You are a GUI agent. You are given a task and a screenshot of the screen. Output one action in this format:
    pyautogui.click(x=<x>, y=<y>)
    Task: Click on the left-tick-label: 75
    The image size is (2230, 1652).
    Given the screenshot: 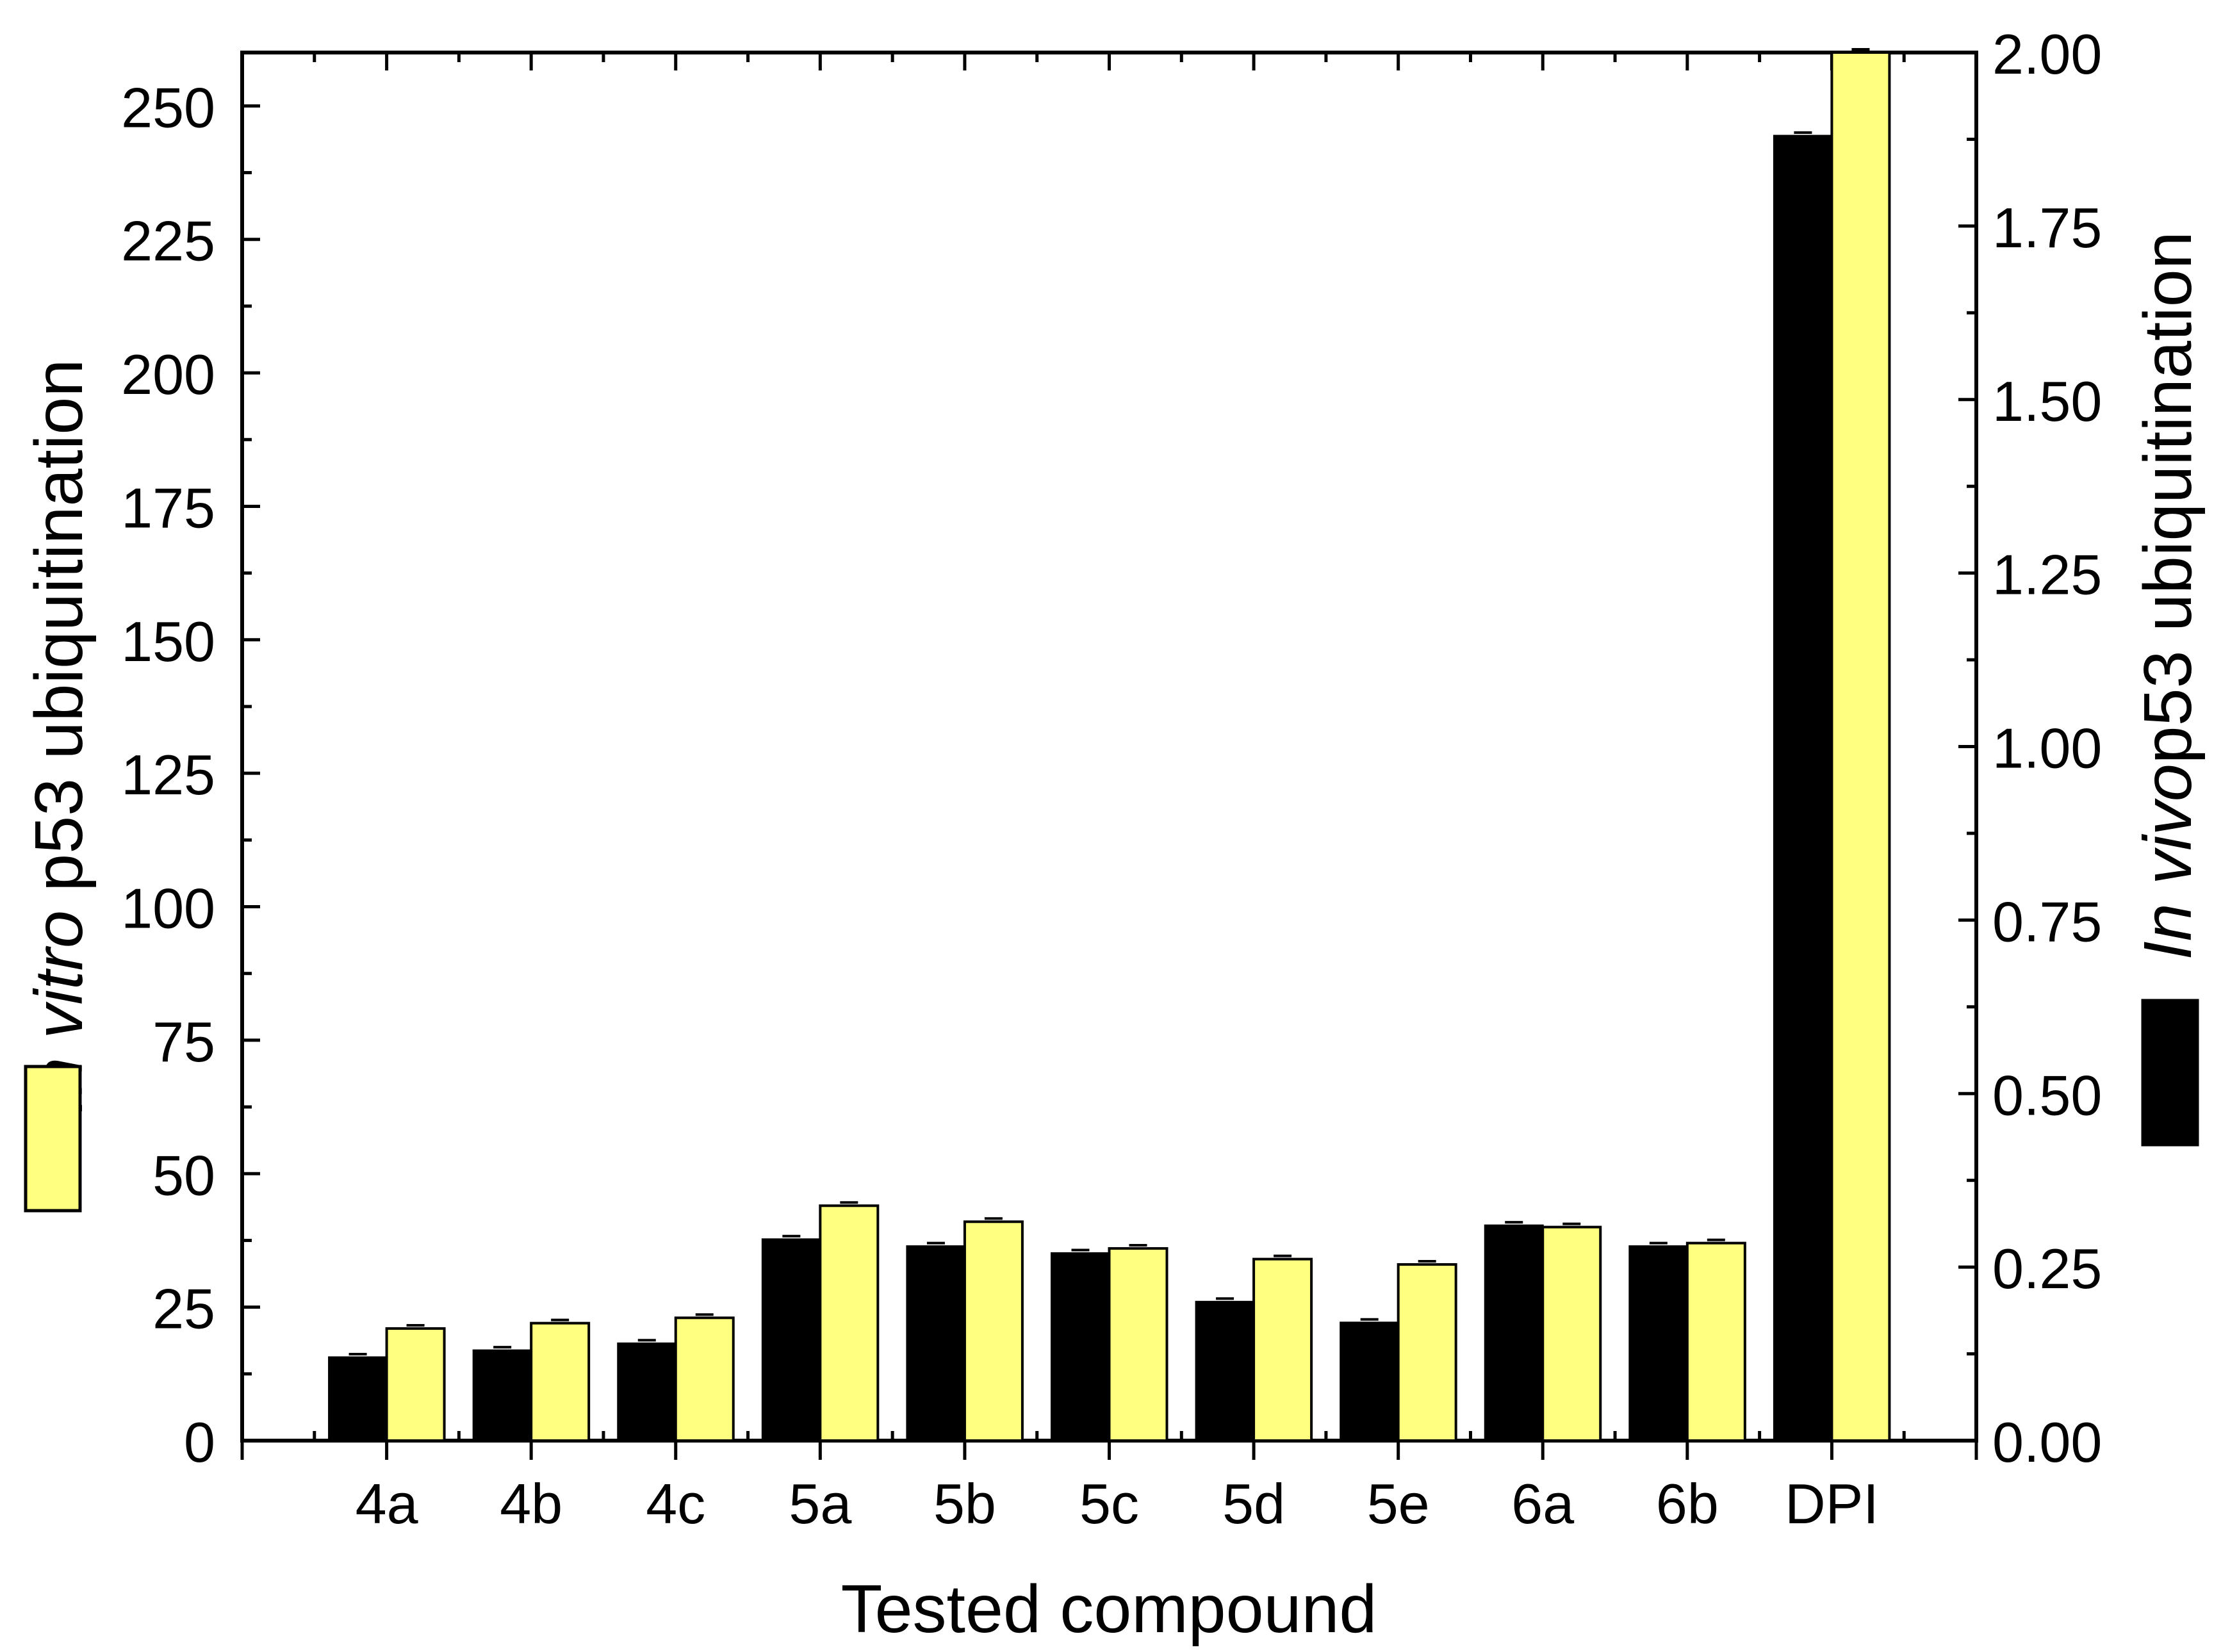 What is the action you would take?
    pyautogui.click(x=183, y=1042)
    